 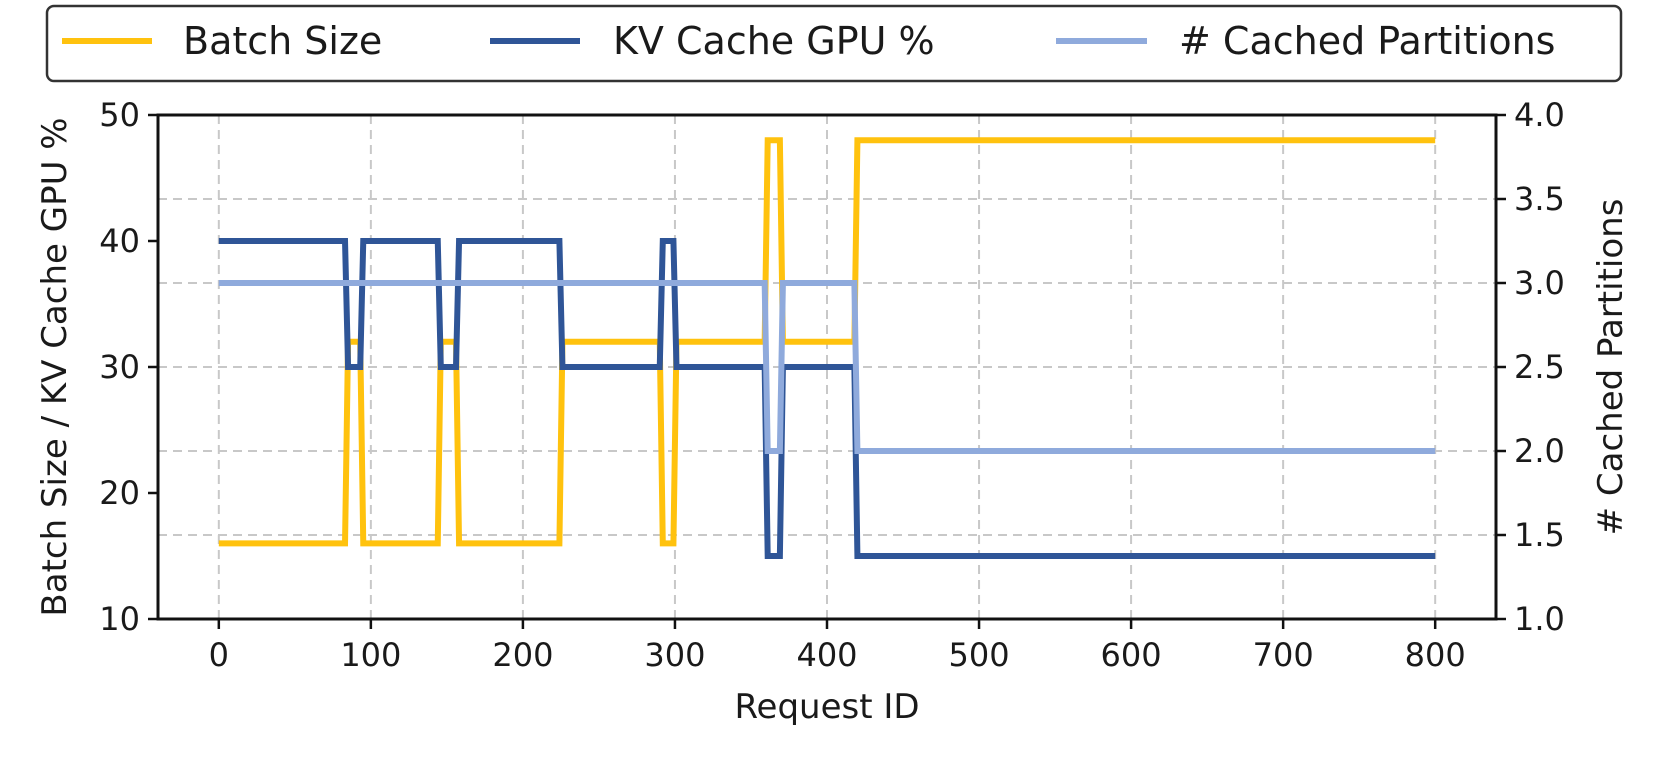 What do you see at coordinates (119, 493) in the screenshot?
I see `y-tick-label: 20` at bounding box center [119, 493].